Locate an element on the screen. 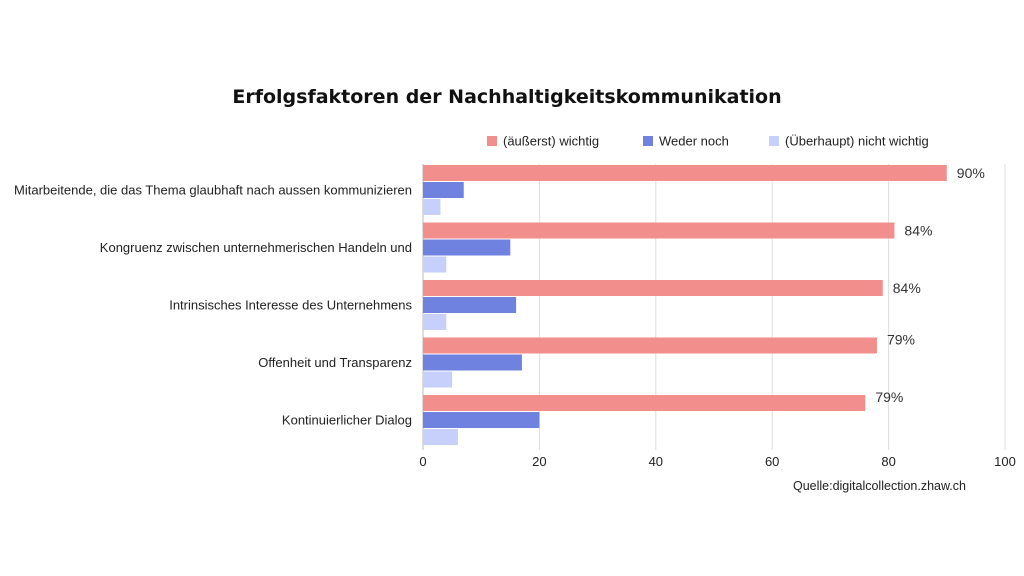 This screenshot has height=576, width=1024. category-label: Offenheit und Transparenz is located at coordinates (335, 362).